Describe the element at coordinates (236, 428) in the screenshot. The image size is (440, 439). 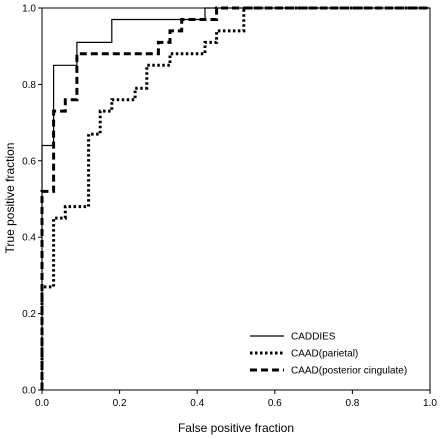
I see `x-axis-title: False positive fraction` at that location.